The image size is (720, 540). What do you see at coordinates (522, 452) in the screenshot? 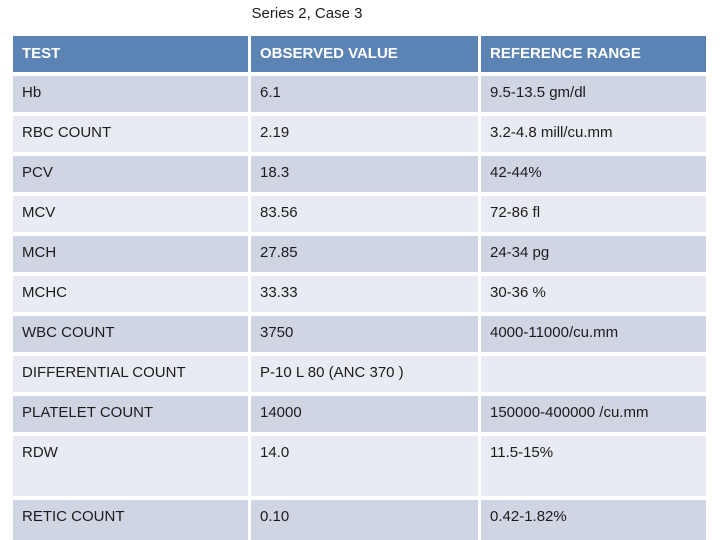
I see `reference-range-cell: 11.5-15%` at bounding box center [522, 452].